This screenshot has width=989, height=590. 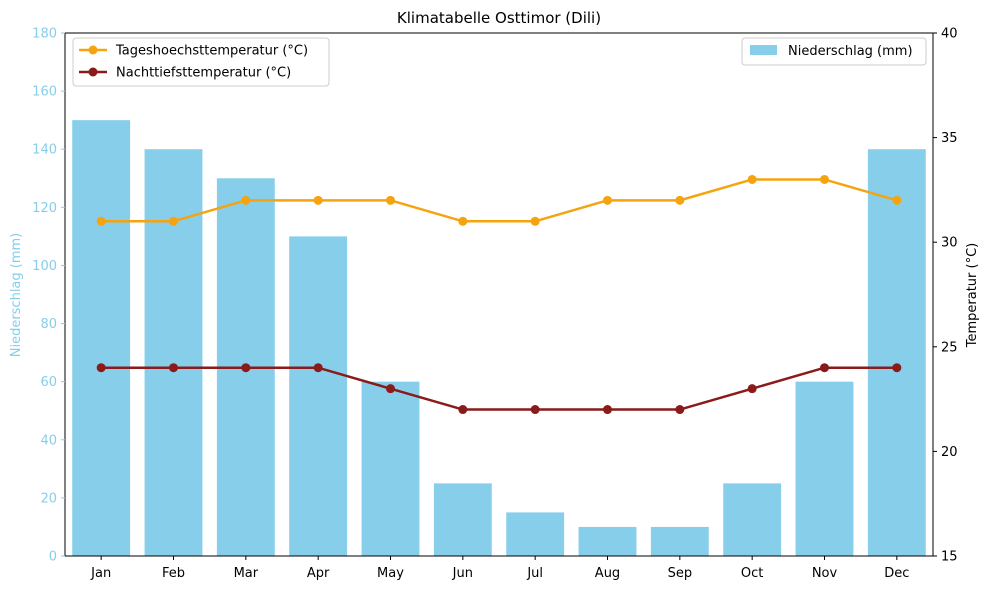 What do you see at coordinates (680, 410) in the screenshot?
I see `point-series-1-sep` at bounding box center [680, 410].